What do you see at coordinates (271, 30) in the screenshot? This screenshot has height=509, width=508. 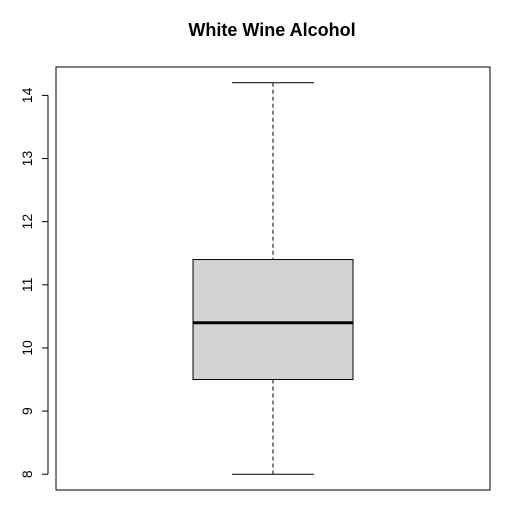 I see `chart-title: White Wine Alcohol` at bounding box center [271, 30].